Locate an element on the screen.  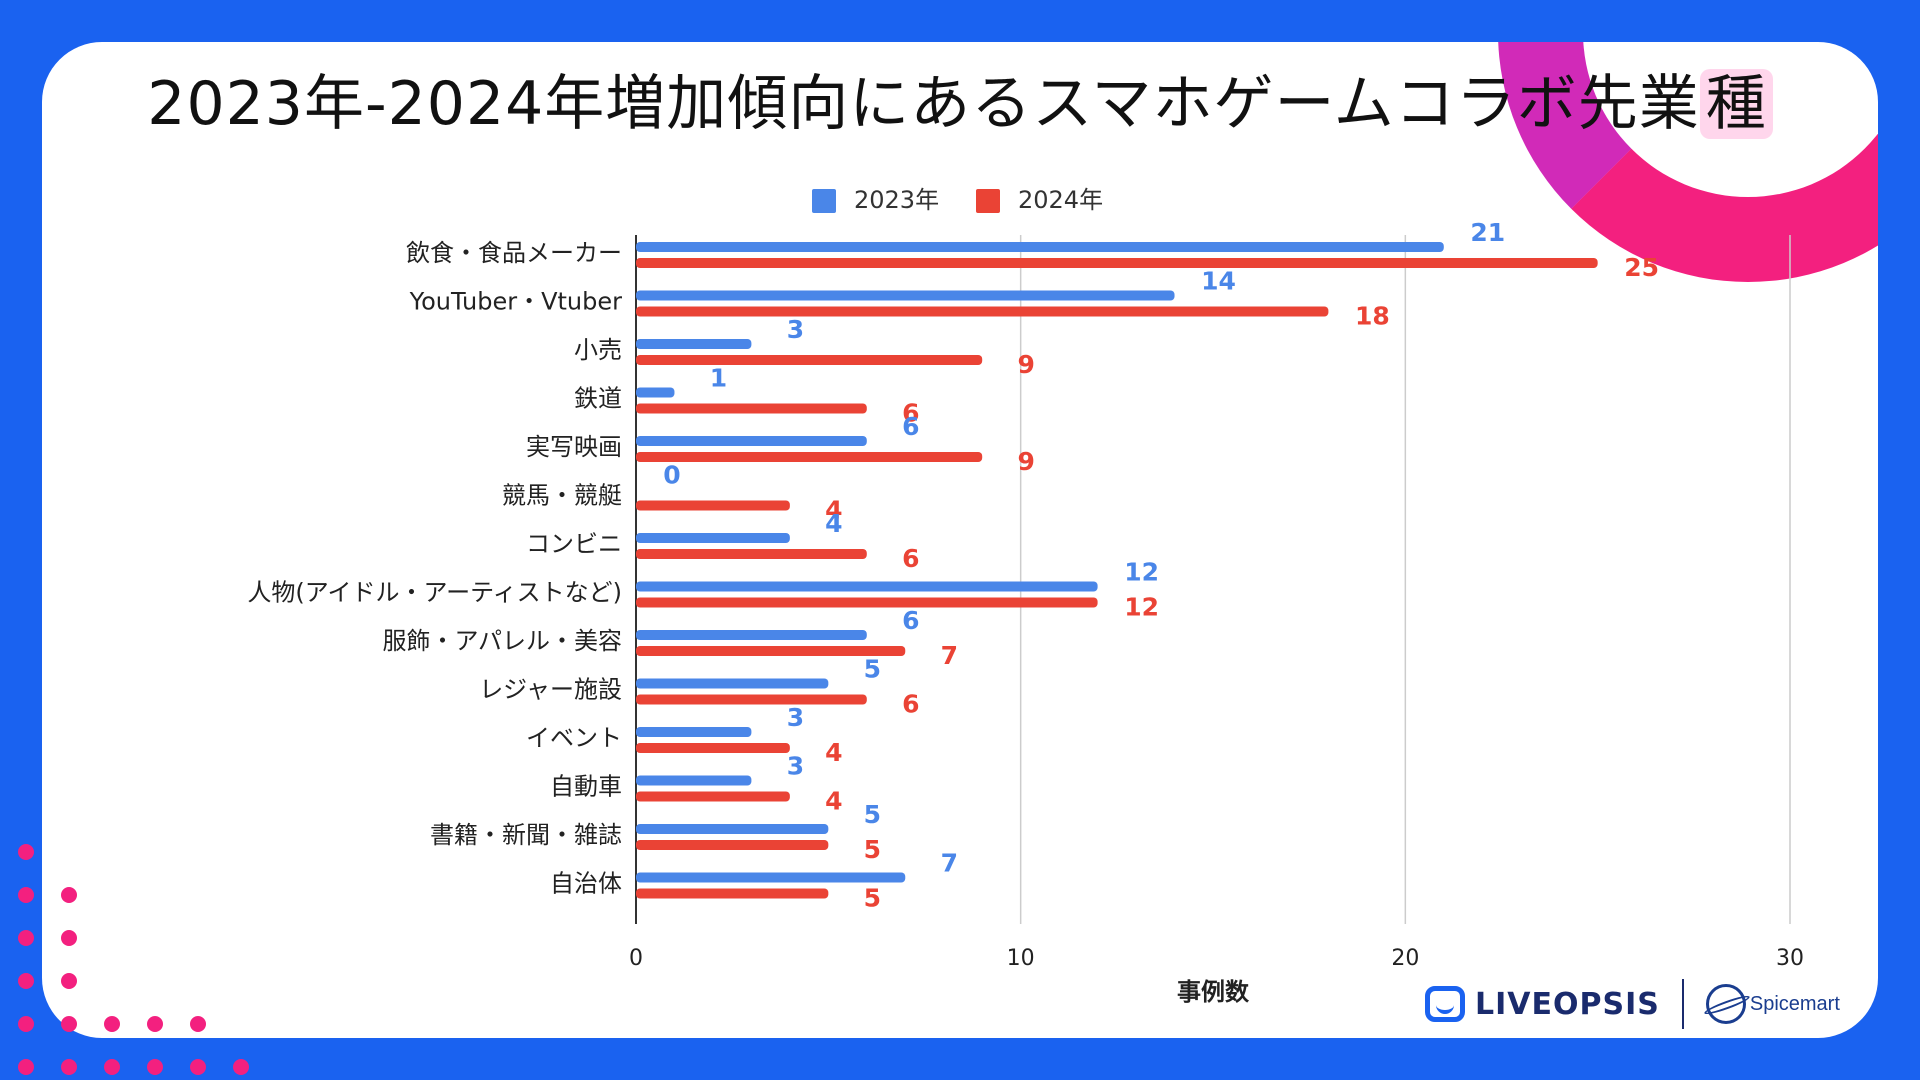
page-title: 2023年-2024年増加傾向にあるスマホゲームコラボ先業種 is located at coordinates (960, 98).